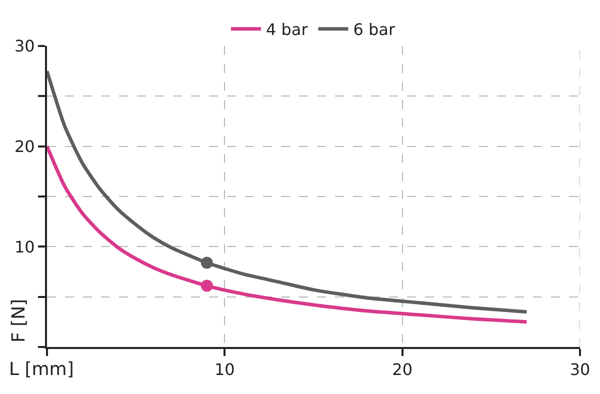  Describe the element at coordinates (374, 30) in the screenshot. I see `legend-label: 6 bar` at that location.